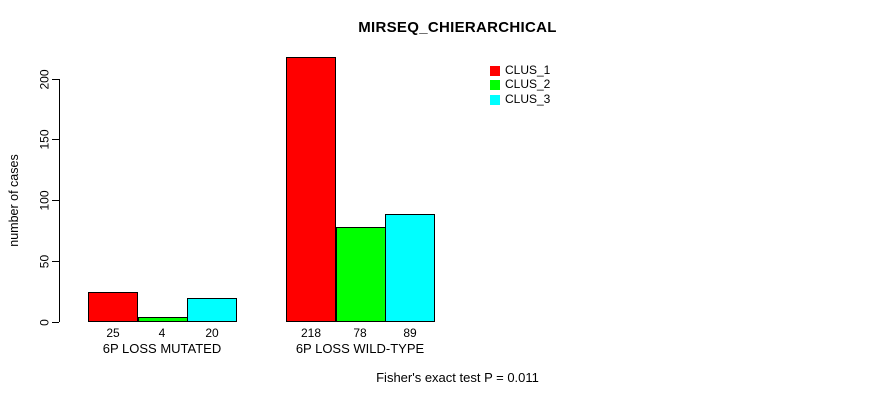  What do you see at coordinates (162, 348) in the screenshot?
I see `x-category-label: 6P LOSS MUTATED` at bounding box center [162, 348].